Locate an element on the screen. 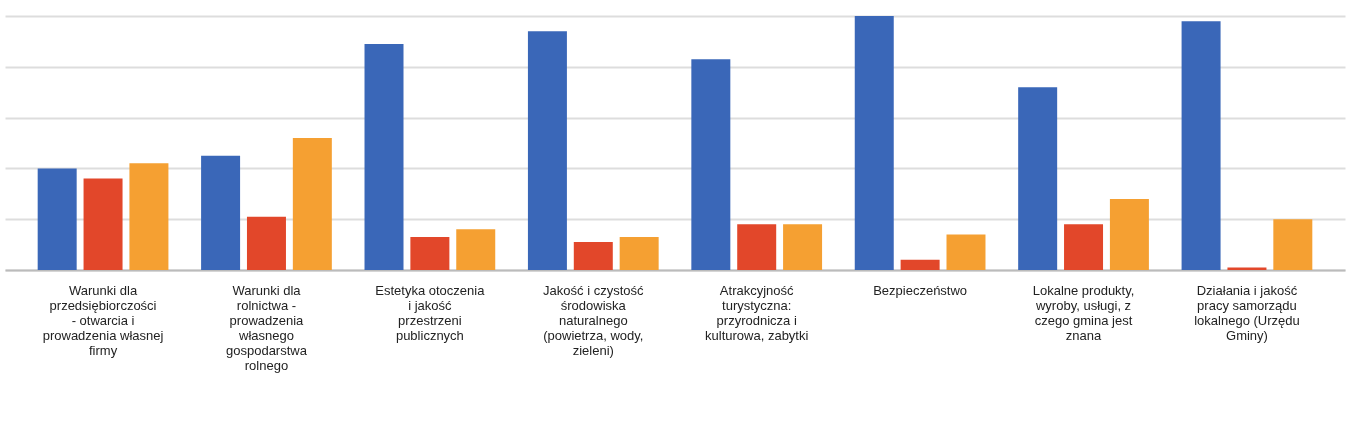 The height and width of the screenshot is (425, 1359). x-tick-label: Atrakcyjność turystyczna: przyrodnicza i kulturowa, zabytki is located at coordinates (757, 312).